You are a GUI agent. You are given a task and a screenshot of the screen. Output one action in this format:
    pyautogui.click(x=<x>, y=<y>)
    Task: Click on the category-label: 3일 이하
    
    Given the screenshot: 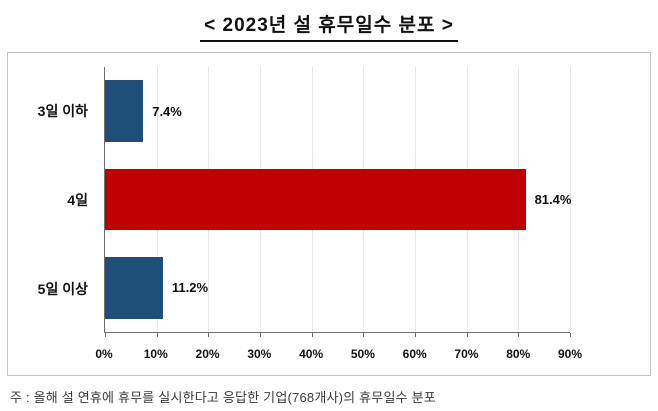 What is the action you would take?
    pyautogui.click(x=62, y=111)
    